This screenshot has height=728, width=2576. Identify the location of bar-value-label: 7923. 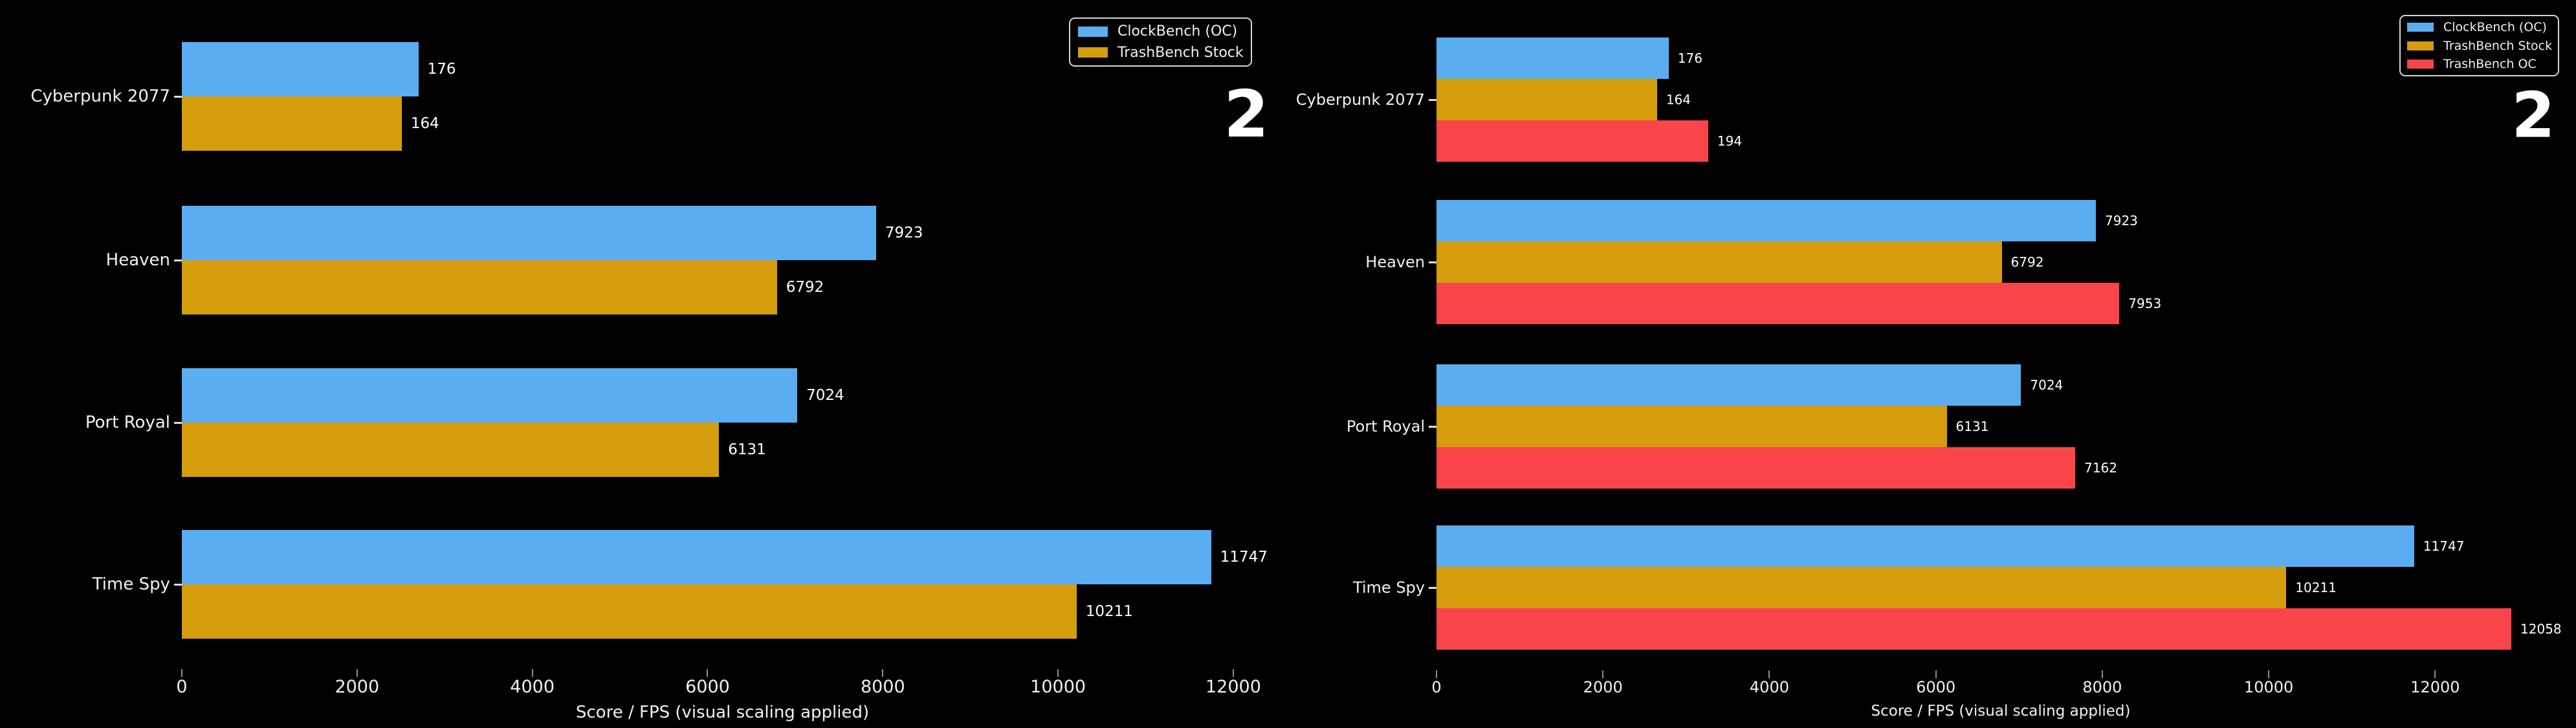
(904, 233).